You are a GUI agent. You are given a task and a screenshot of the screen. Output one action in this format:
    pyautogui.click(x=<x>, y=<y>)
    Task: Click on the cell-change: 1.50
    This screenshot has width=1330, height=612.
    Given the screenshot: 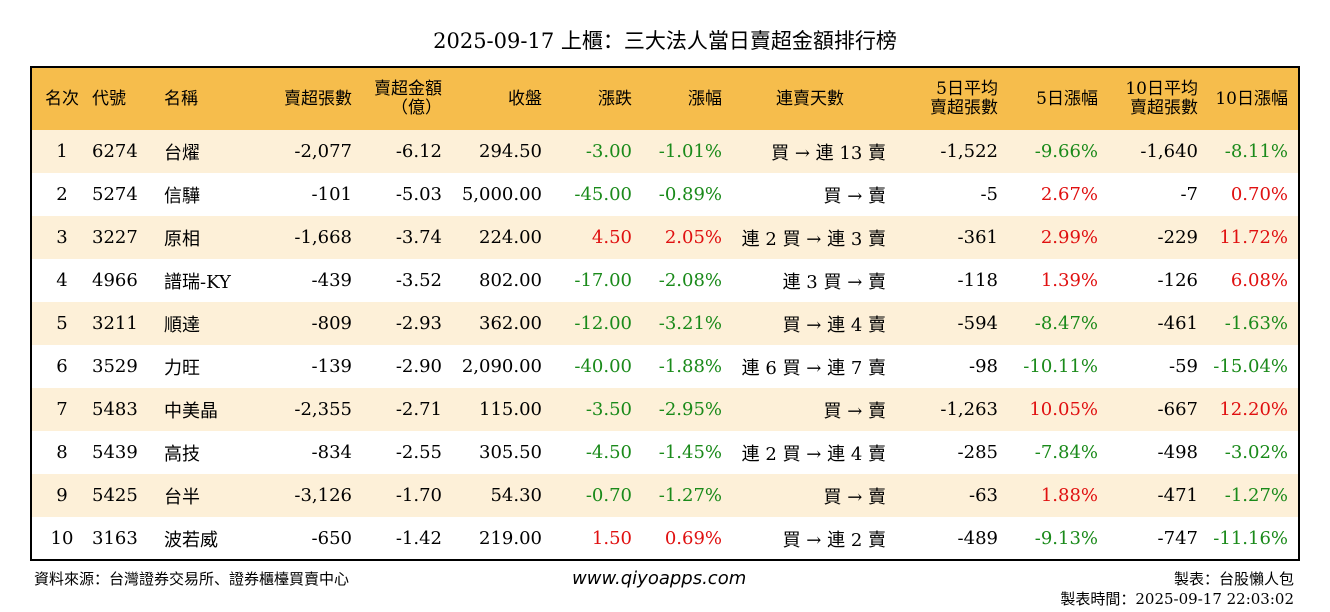 What is the action you would take?
    pyautogui.click(x=587, y=538)
    